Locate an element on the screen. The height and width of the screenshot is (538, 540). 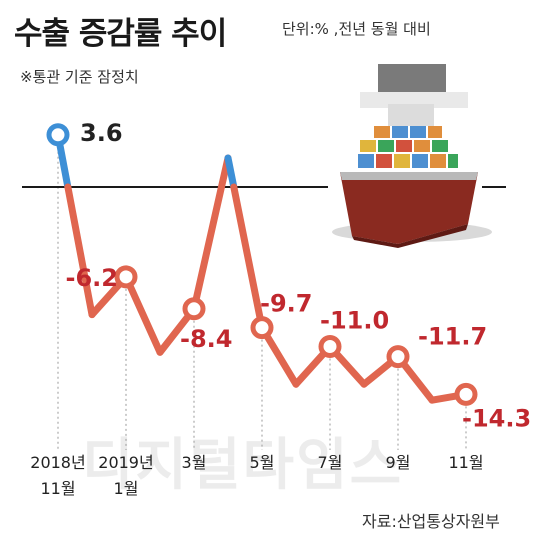
data-label: -14.3 is located at coordinates (496, 418).